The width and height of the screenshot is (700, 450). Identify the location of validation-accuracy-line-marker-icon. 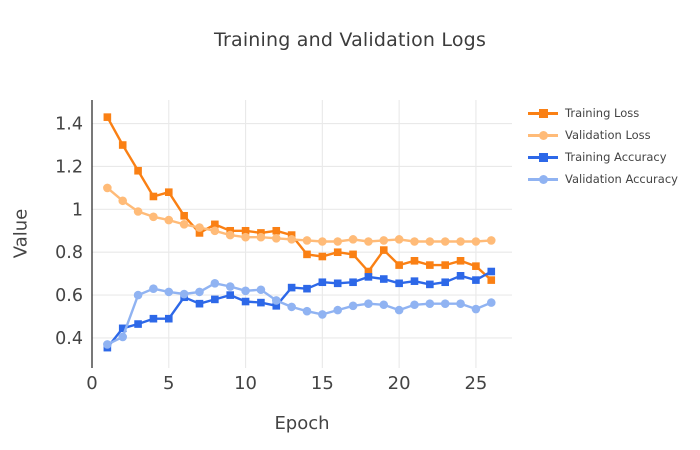
(543, 179).